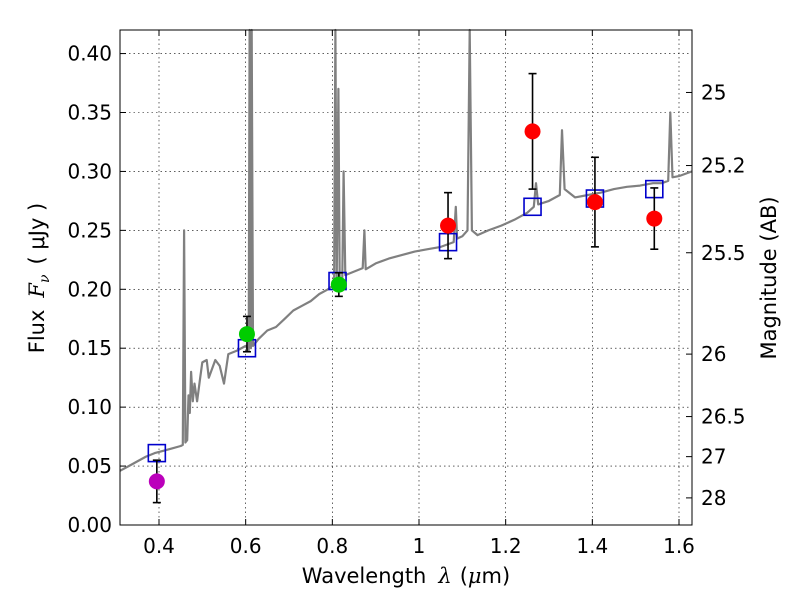  I want to click on x-tick-label: 1, so click(419, 546).